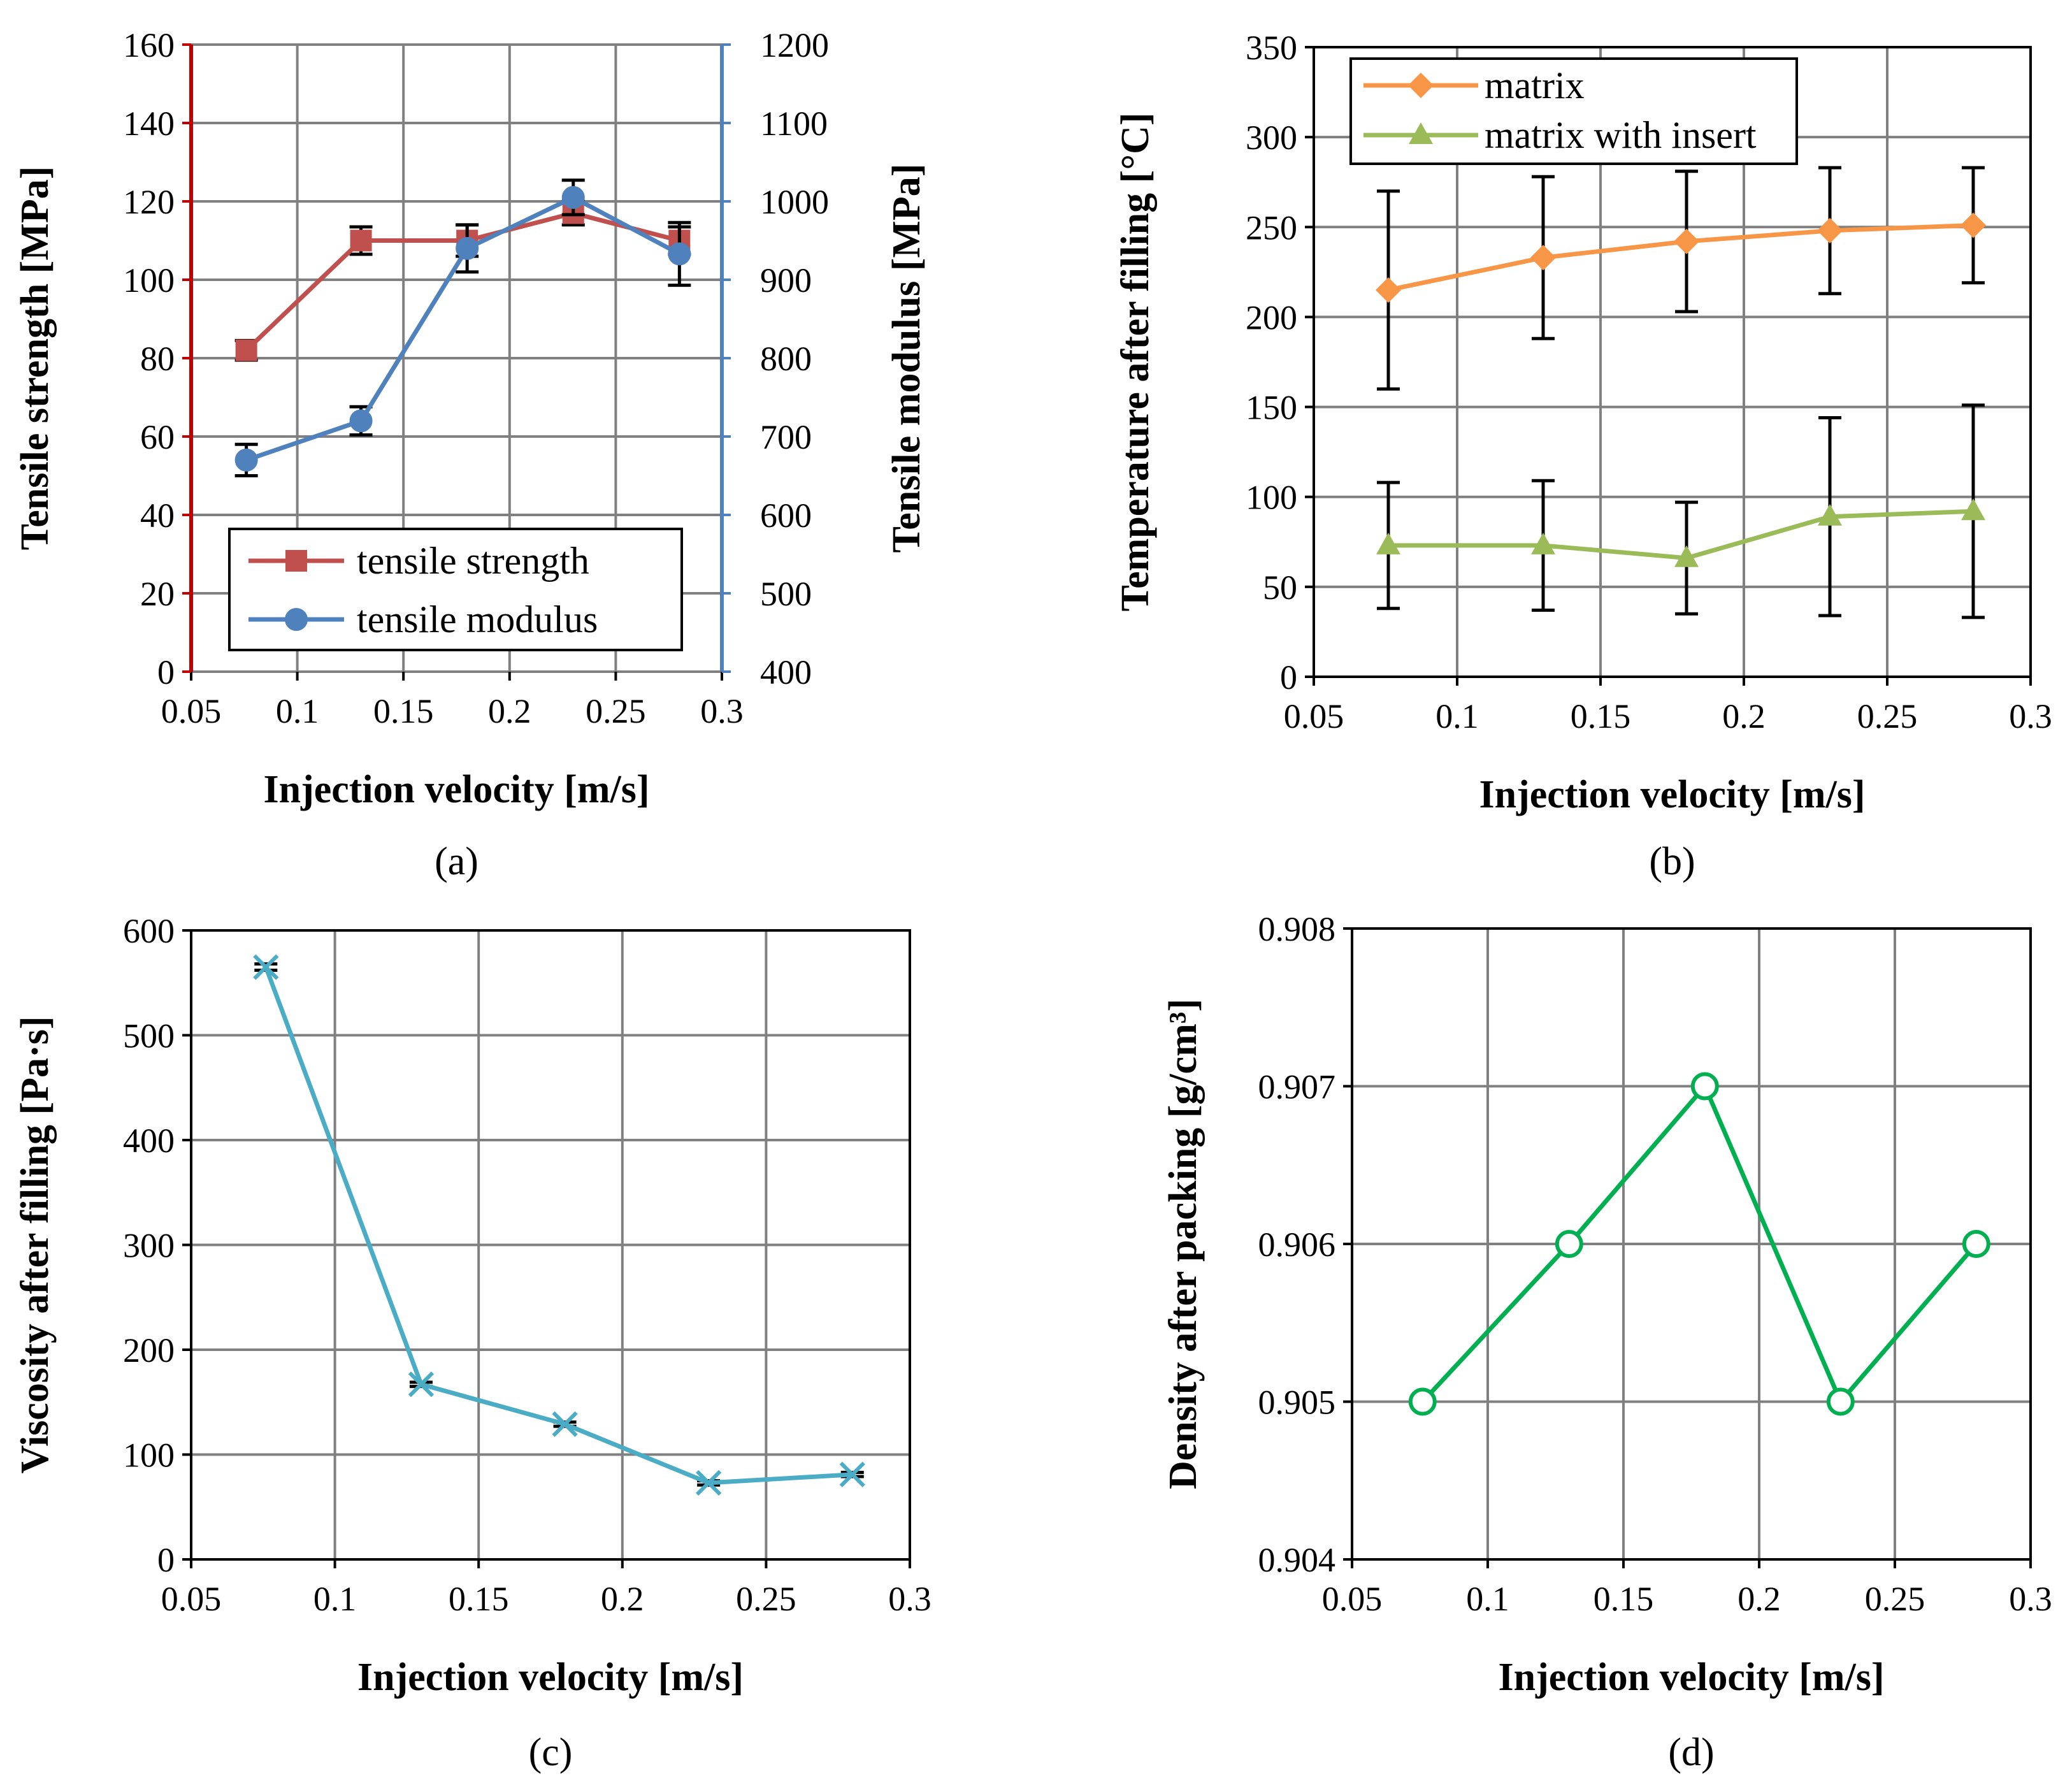 The image size is (2072, 1792). Describe the element at coordinates (2031, 716) in the screenshot. I see `panel-b-xtick-label: 0.3` at that location.